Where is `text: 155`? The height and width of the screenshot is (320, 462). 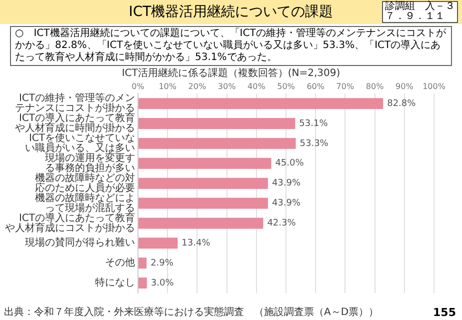
text: 155 is located at coordinates (444, 312).